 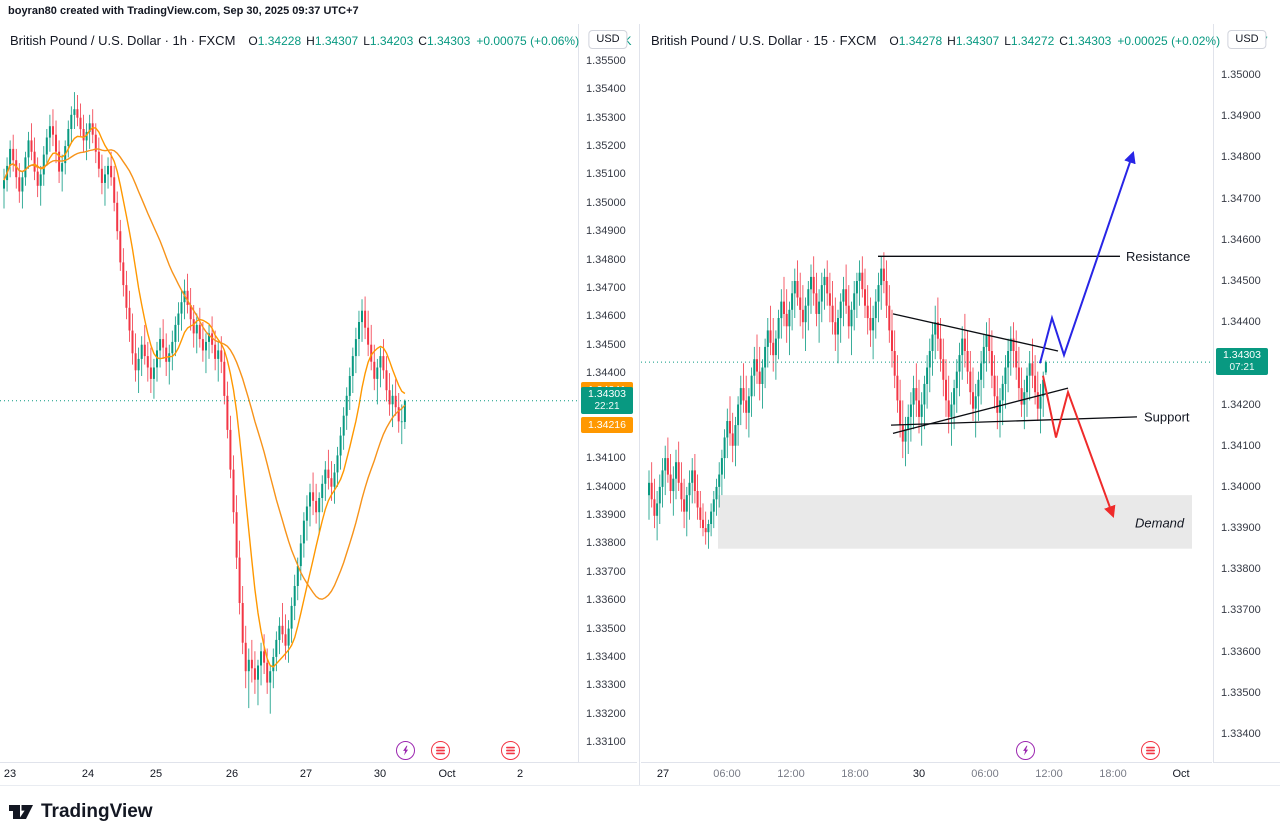 I want to click on time-axis: 23 24 25 26 27 30 Oct 2, so click(x=318, y=774).